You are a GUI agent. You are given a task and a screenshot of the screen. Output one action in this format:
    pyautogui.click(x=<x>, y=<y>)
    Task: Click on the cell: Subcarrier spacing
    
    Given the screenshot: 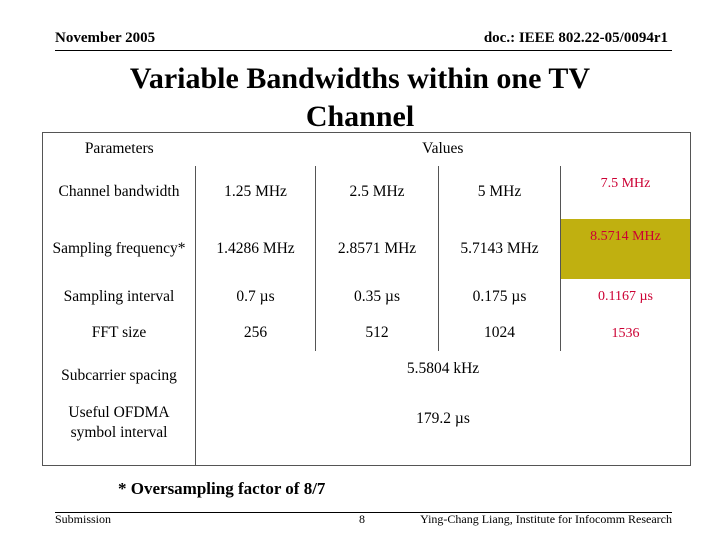 What is the action you would take?
    pyautogui.click(x=119, y=375)
    